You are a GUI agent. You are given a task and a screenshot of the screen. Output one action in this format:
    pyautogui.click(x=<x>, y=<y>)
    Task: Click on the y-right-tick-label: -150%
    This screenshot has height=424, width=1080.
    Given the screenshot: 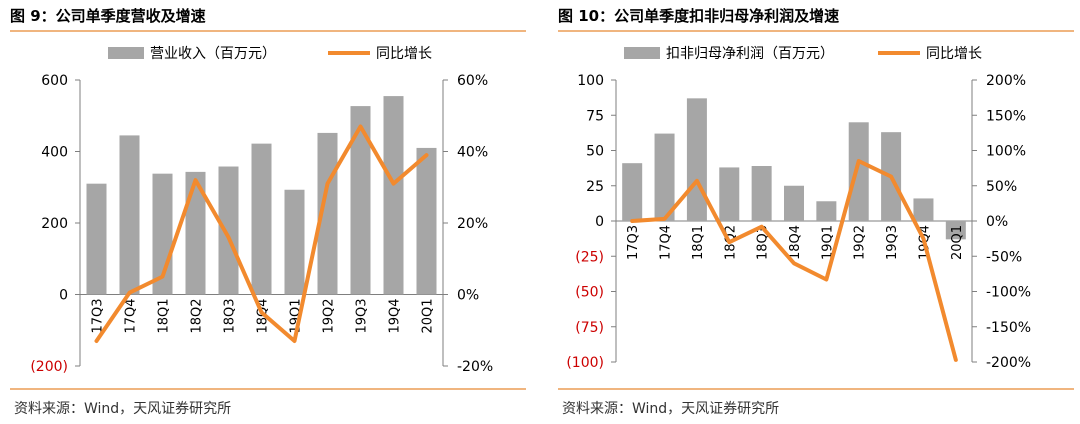 What is the action you would take?
    pyautogui.click(x=1008, y=328)
    